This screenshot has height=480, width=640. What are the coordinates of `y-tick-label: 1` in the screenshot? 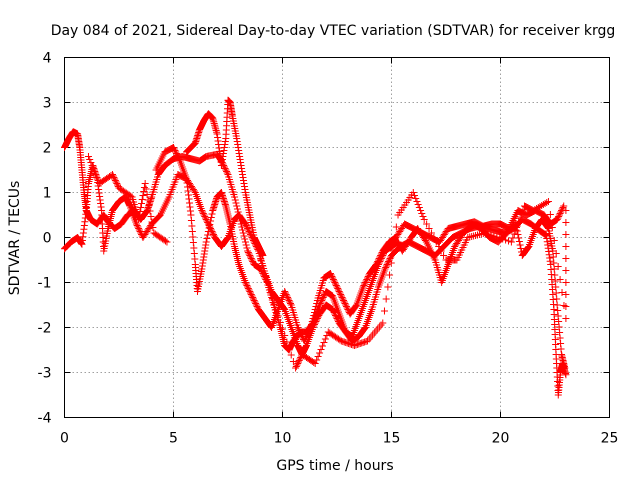 It's located at (47, 194).